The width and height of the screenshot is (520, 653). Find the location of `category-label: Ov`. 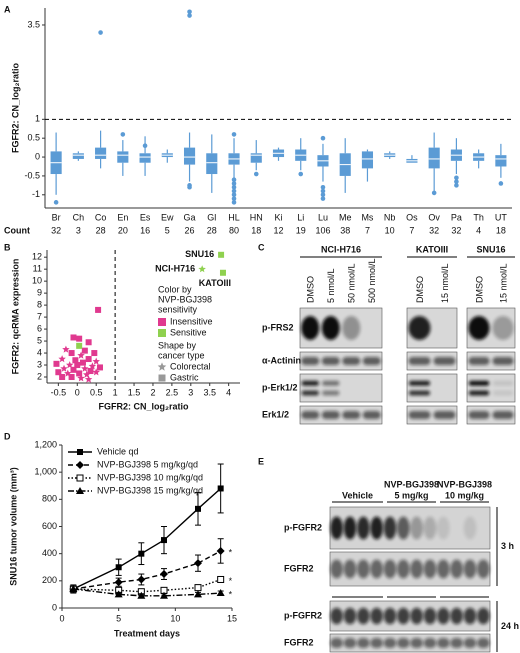

category-label: Ov is located at coordinates (434, 217).